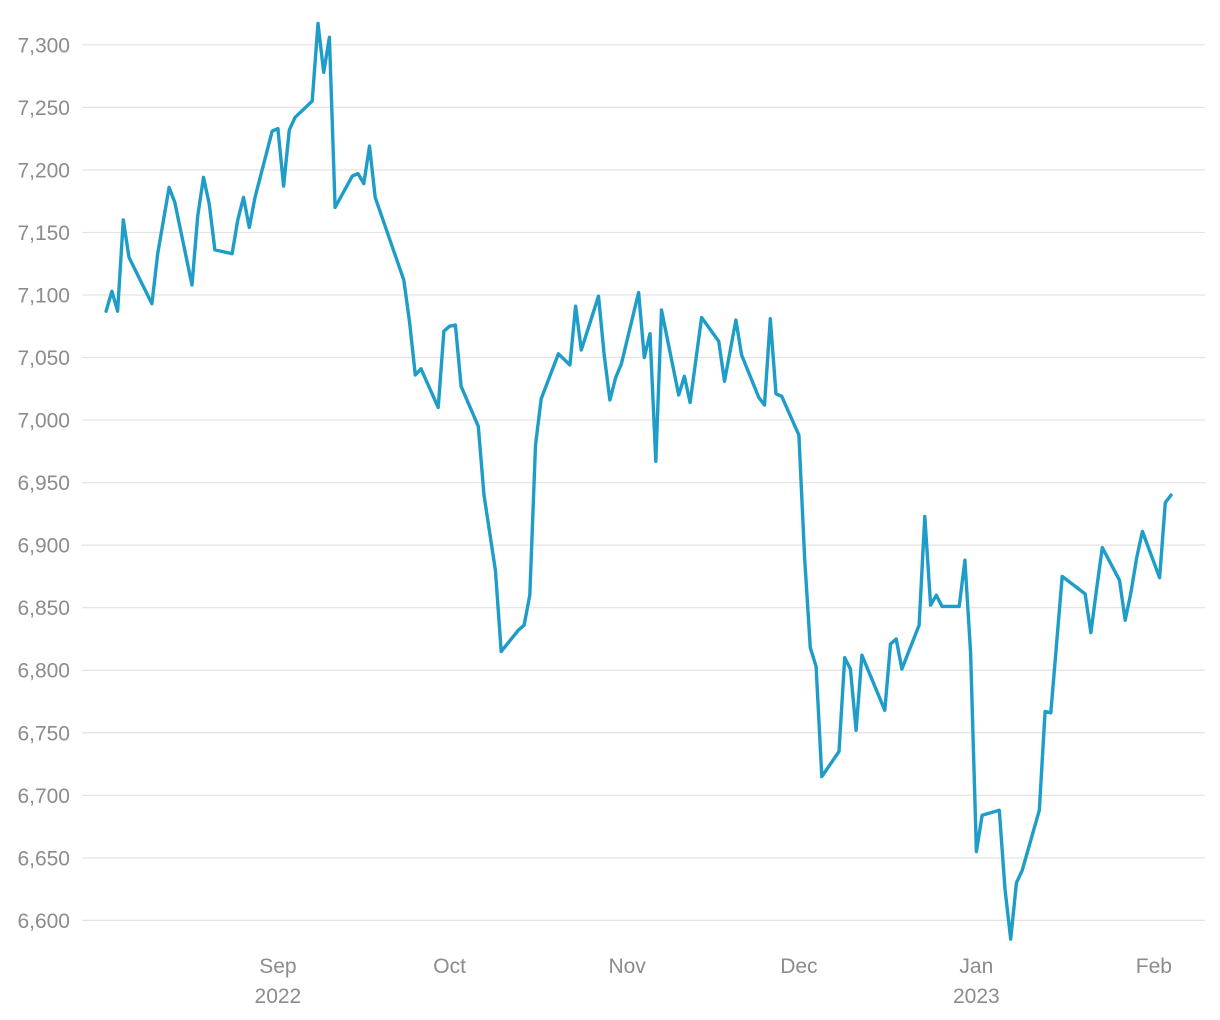 This screenshot has height=1020, width=1220. I want to click on y-tick-label: 6,750, so click(43, 733).